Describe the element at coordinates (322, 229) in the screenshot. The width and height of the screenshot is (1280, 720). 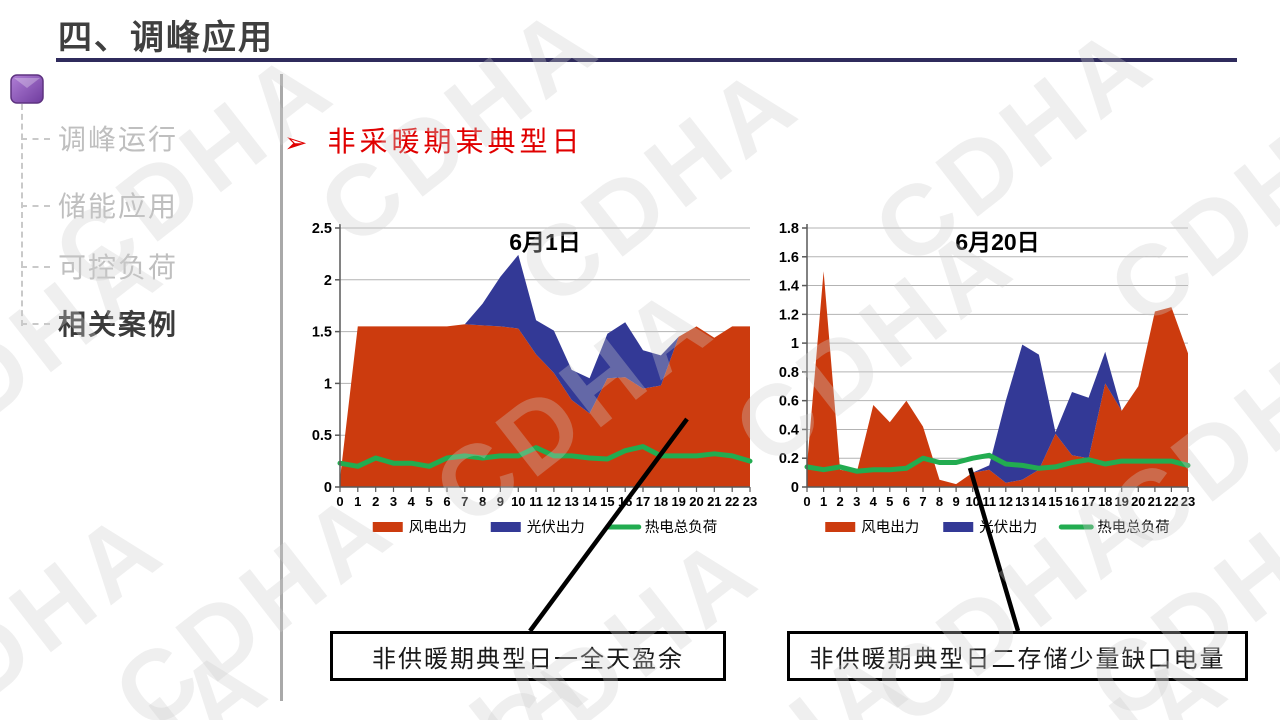
I see `y-tick-label: 2.5` at that location.